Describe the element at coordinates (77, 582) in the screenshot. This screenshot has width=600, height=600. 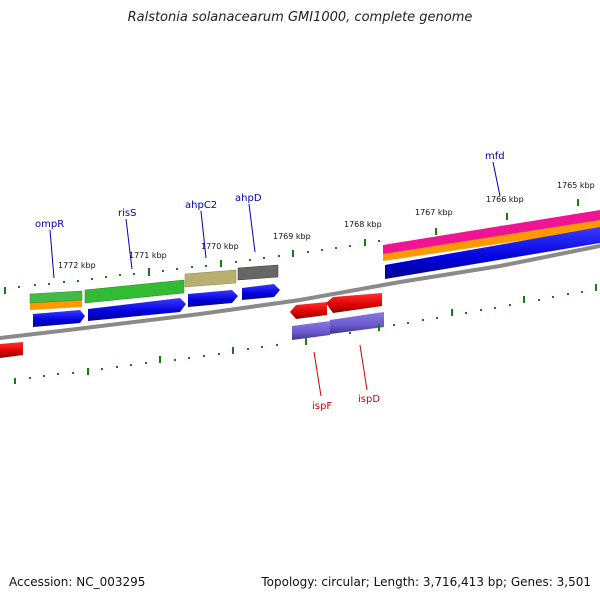
I see `accession-label: Accession: NC_003295` at that location.